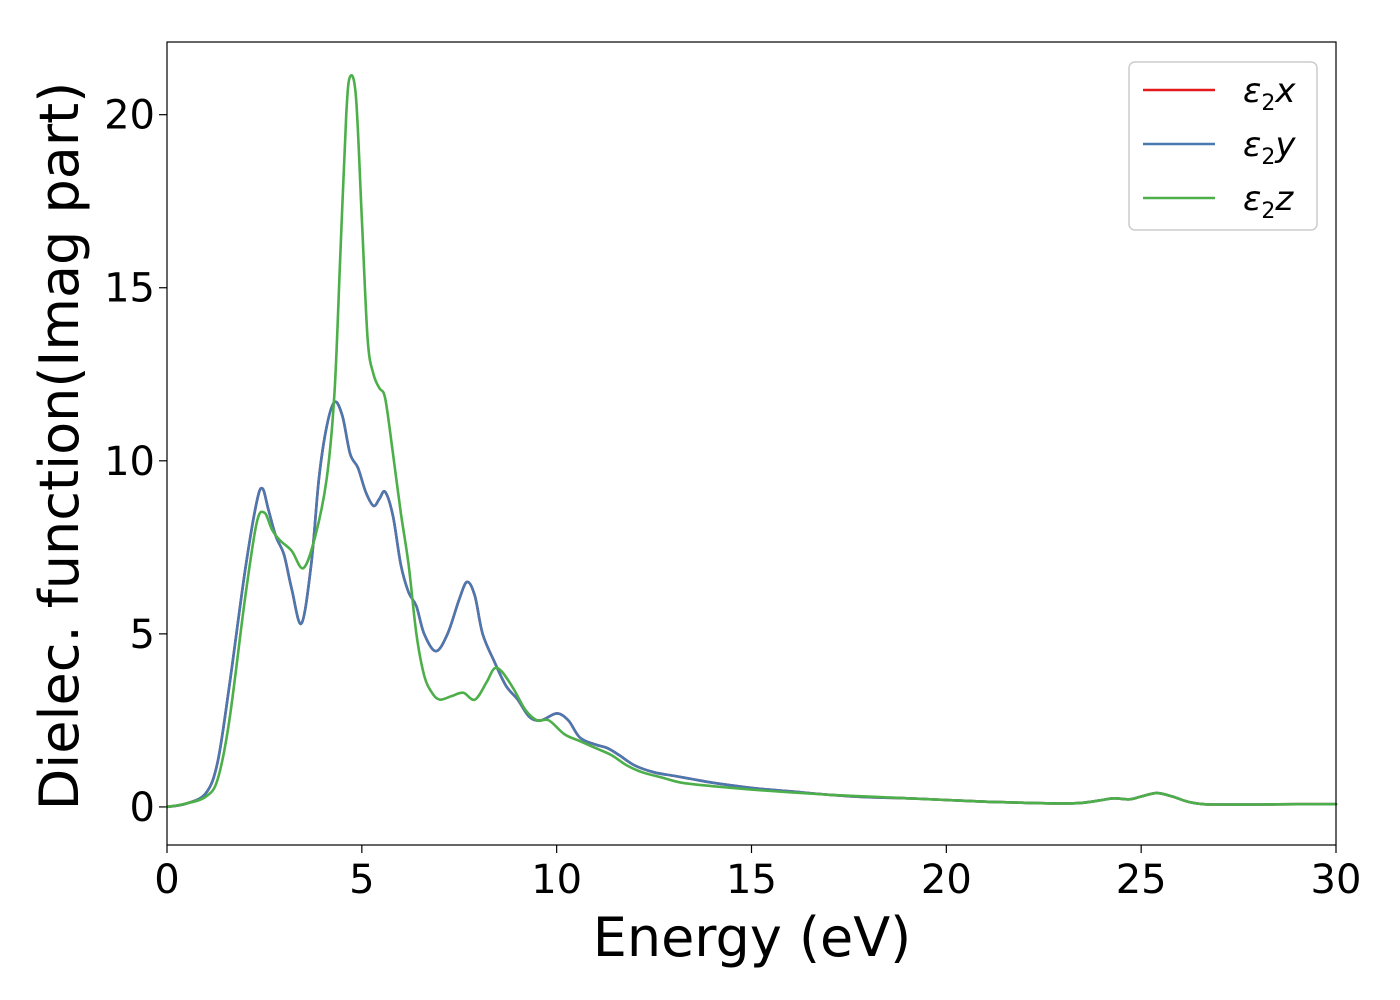 This screenshot has height=1000, width=1400. What do you see at coordinates (1269, 147) in the screenshot?
I see `legend-label-y: ε2y` at bounding box center [1269, 147].